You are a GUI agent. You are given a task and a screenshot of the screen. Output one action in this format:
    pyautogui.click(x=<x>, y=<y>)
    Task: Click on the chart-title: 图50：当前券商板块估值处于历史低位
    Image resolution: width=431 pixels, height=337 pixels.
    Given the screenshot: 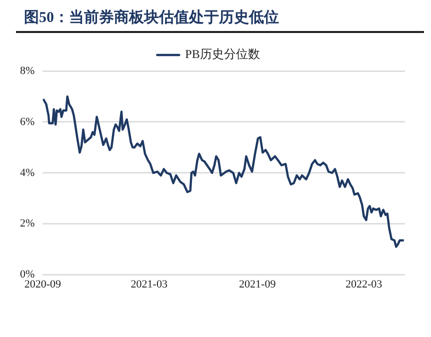 What is the action you would take?
    pyautogui.click(x=220, y=20)
    